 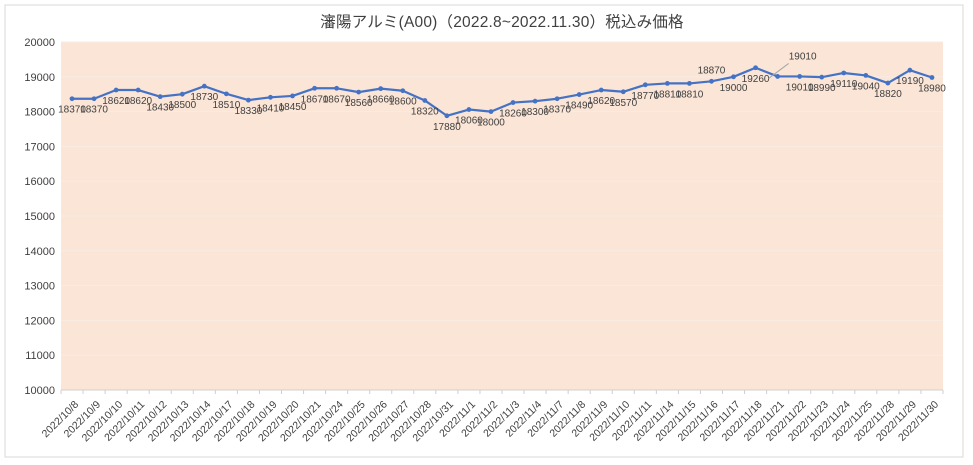 What do you see at coordinates (381, 100) in the screenshot?
I see `data-label: 18660` at bounding box center [381, 100].